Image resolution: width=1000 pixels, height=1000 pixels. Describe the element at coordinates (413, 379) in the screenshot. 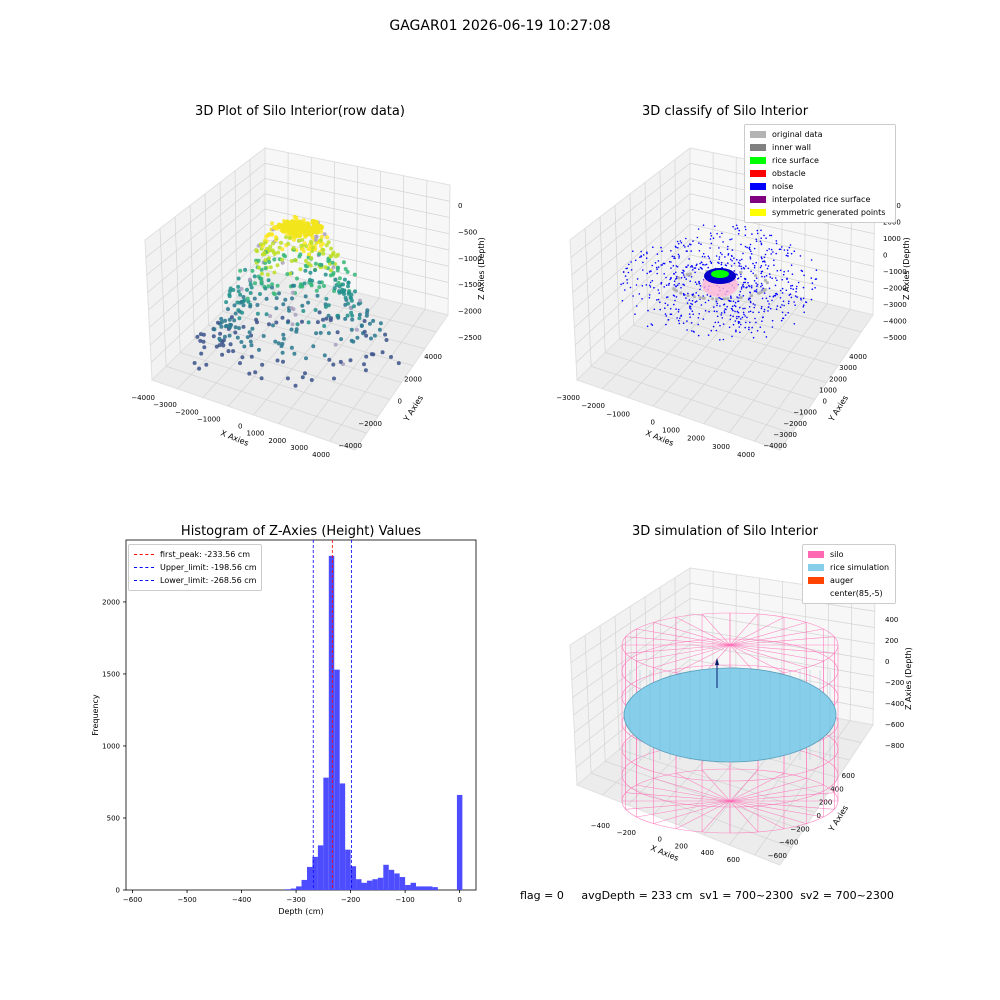

I see `raw-ytick-label: 2000` at that location.